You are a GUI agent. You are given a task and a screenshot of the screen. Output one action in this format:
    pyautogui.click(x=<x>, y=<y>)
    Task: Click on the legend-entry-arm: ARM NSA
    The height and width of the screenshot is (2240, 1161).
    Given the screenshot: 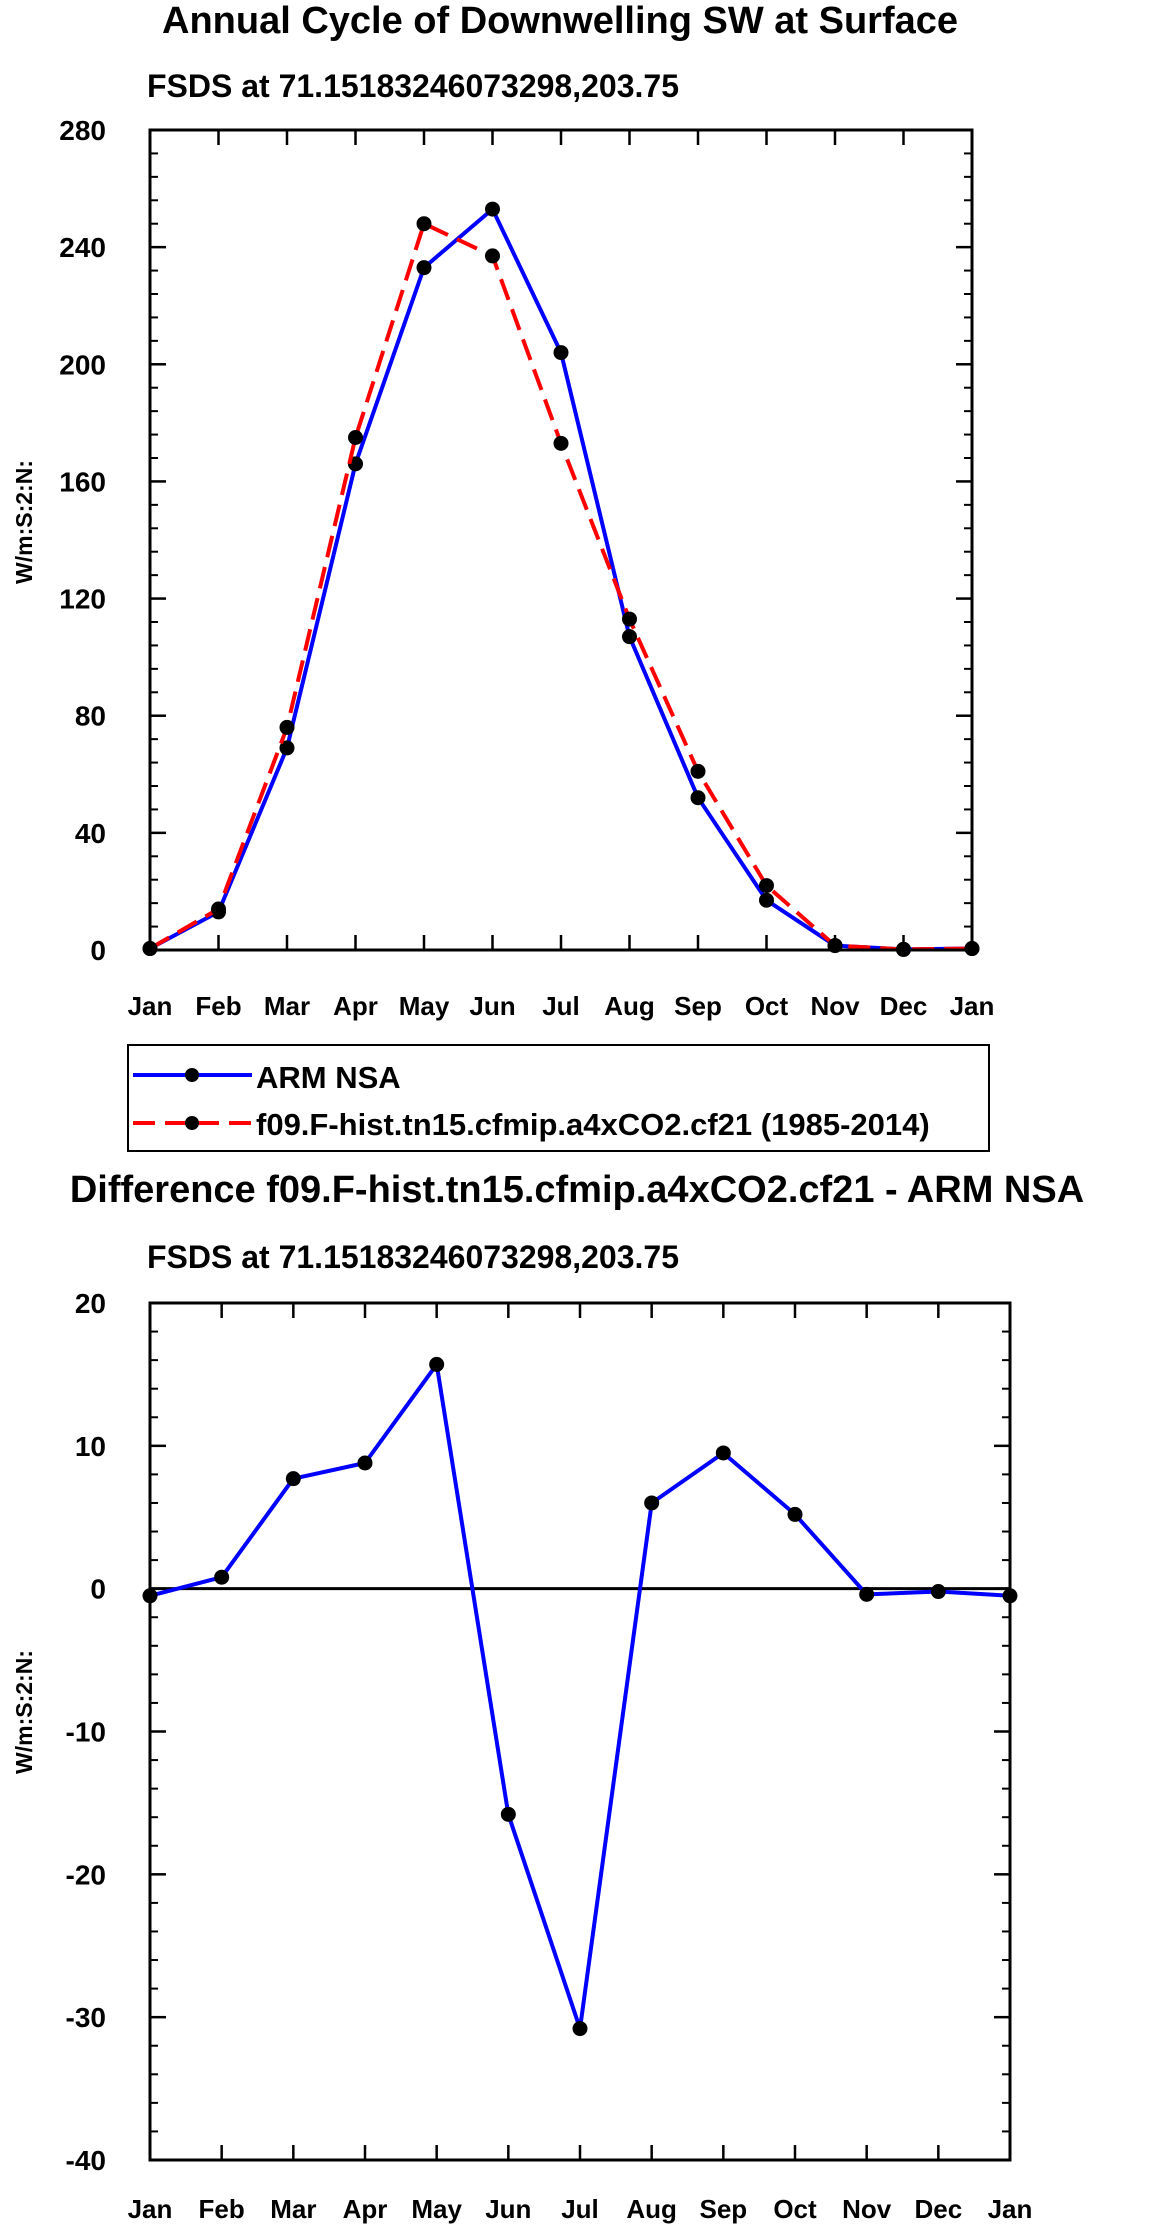 What is the action you would take?
    pyautogui.click(x=267, y=1077)
    